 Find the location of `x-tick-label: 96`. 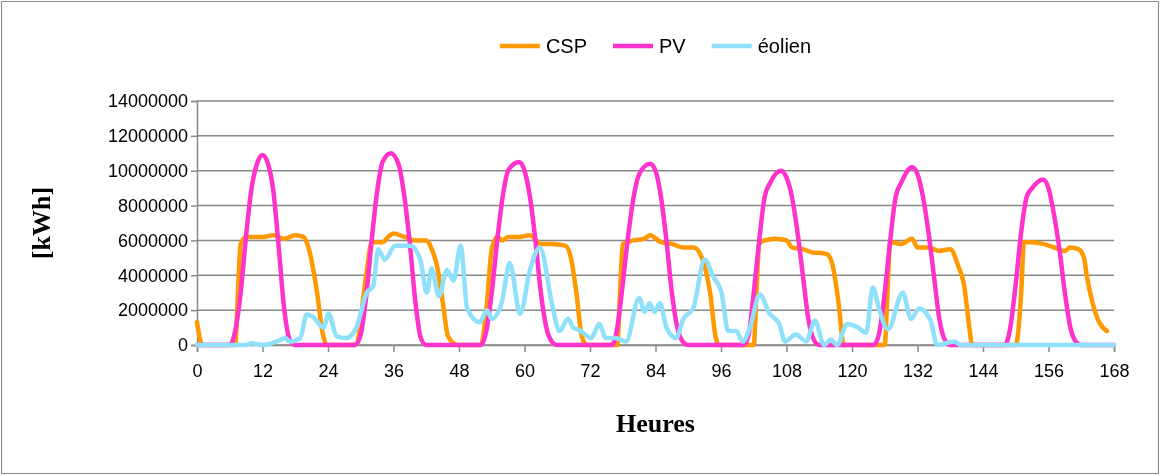

x-tick-label: 96 is located at coordinates (721, 370).